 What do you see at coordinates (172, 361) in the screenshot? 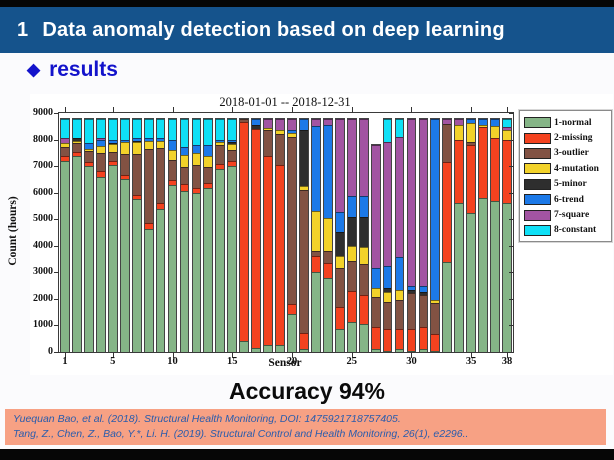
I see `x-tick-label: 10` at bounding box center [172, 361].